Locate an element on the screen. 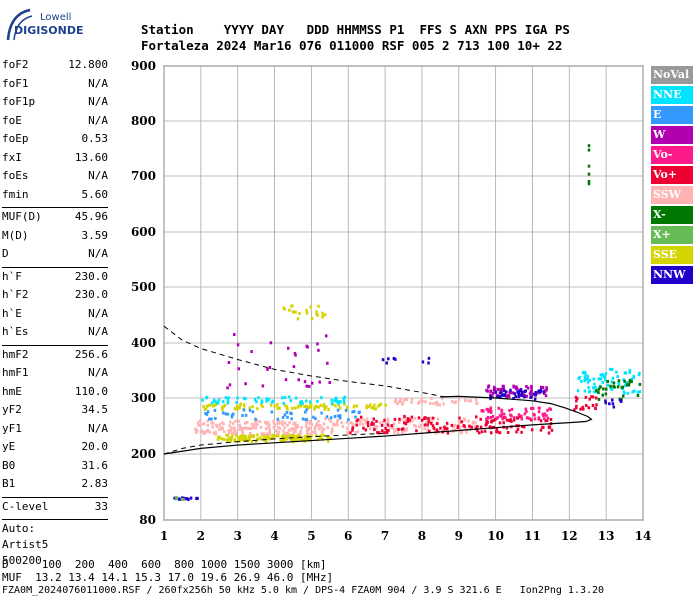 The image size is (700, 600). echo-cluster-x- is located at coordinates (179, 498).